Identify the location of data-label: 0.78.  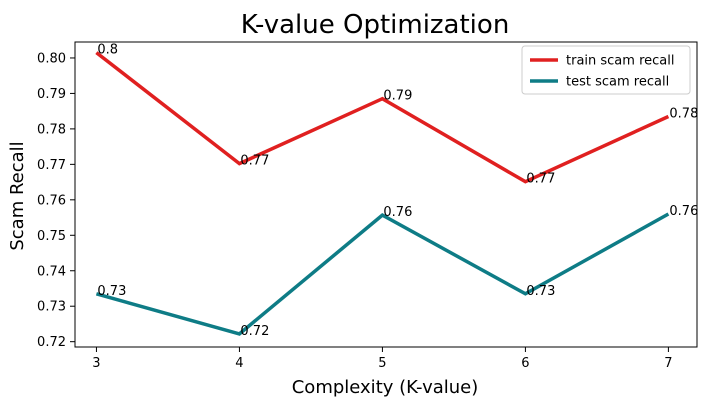
(683, 114).